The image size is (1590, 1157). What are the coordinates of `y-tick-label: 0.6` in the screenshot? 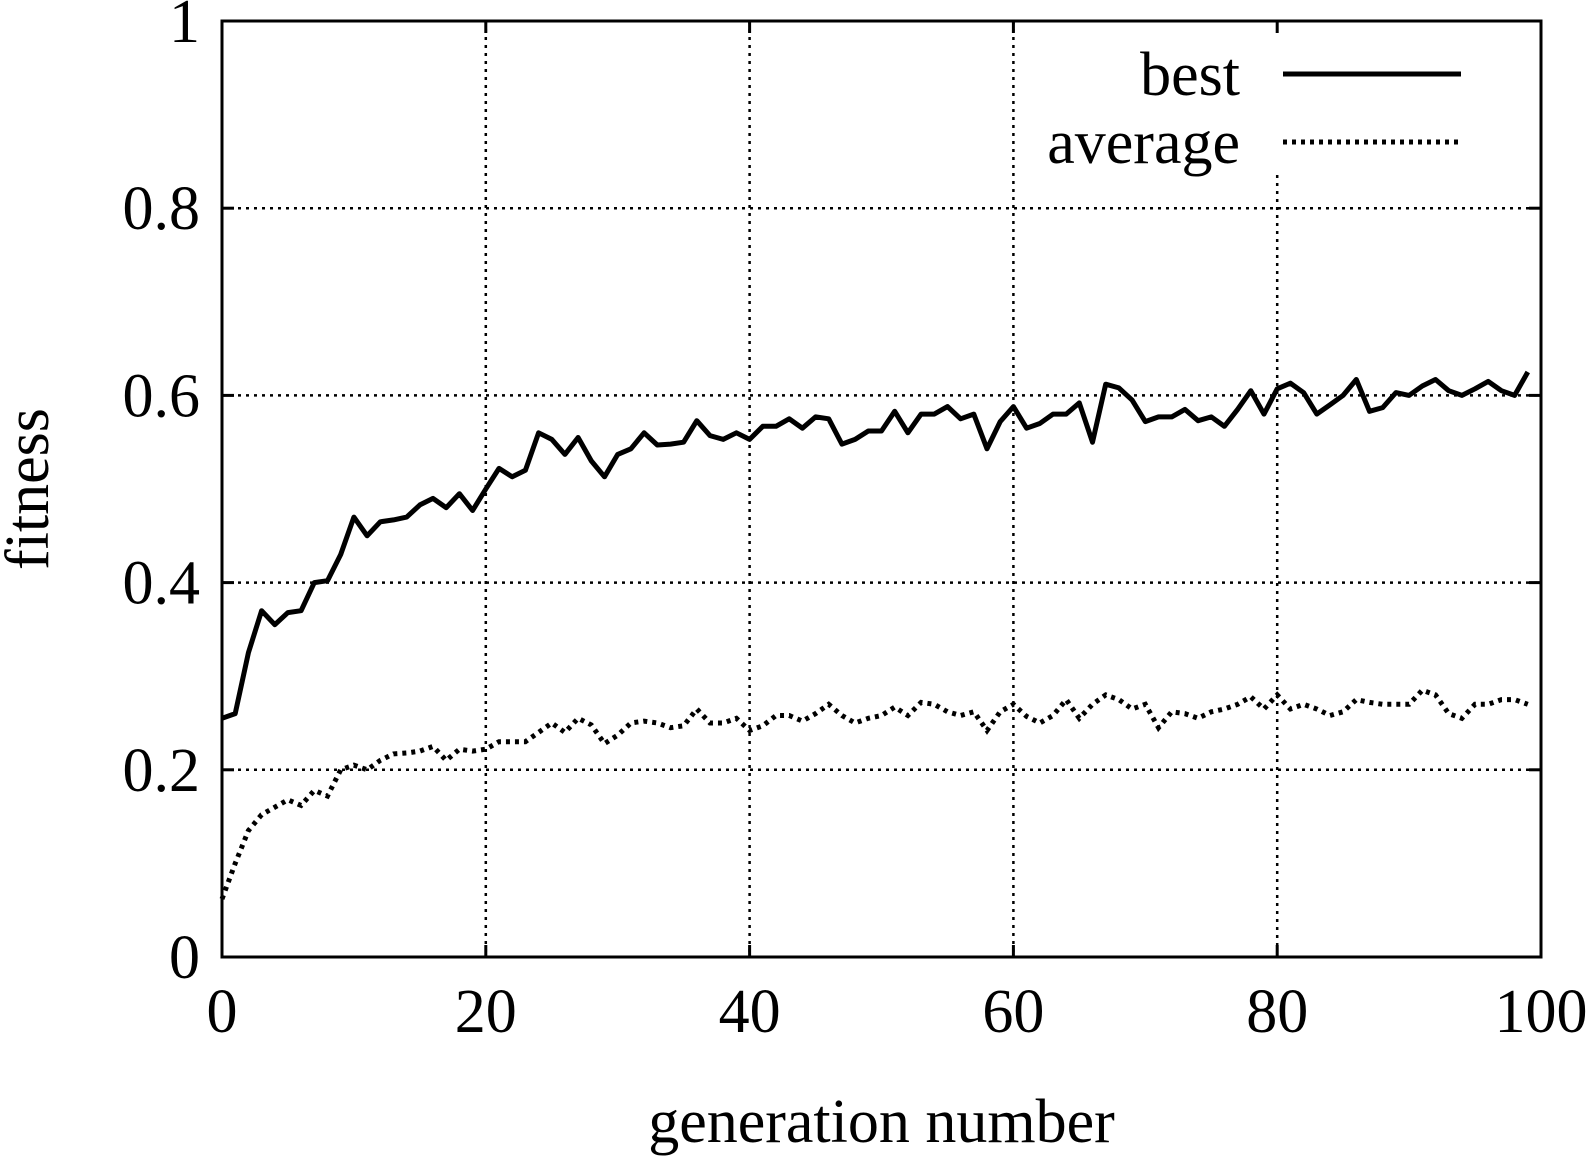 It's located at (162, 396).